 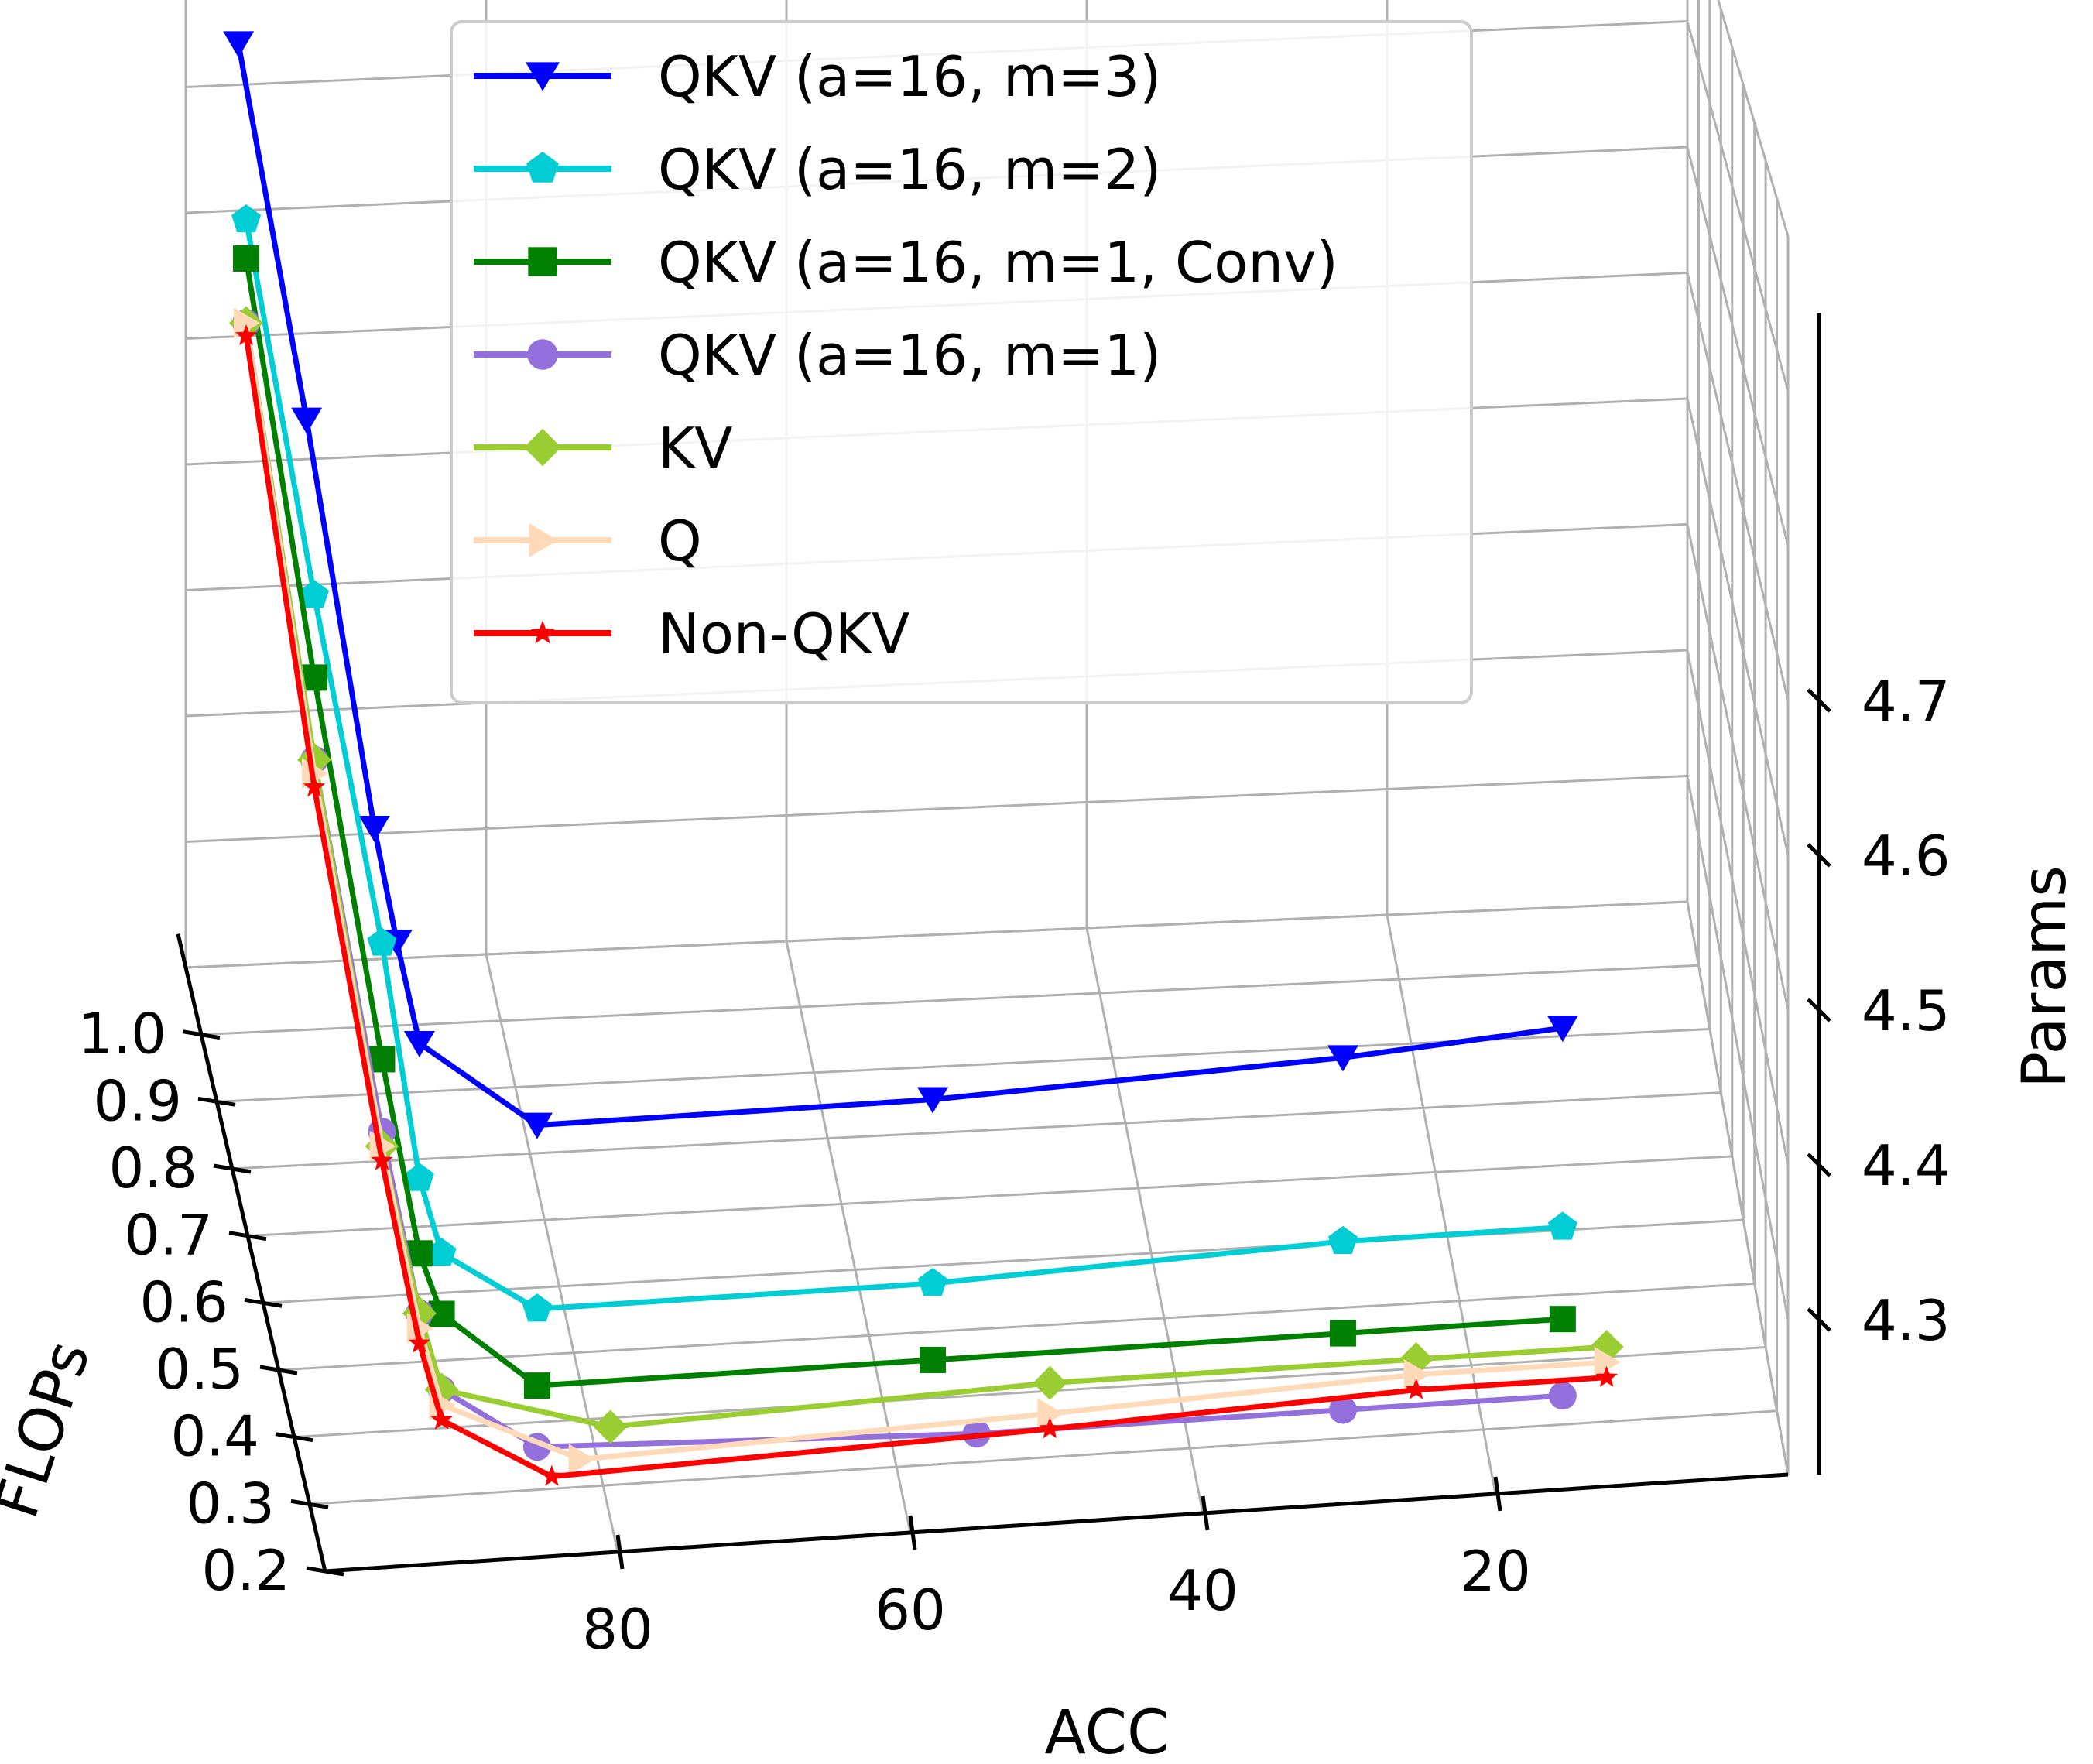 What do you see at coordinates (911, 1609) in the screenshot?
I see `x-tick-label: 60` at bounding box center [911, 1609].